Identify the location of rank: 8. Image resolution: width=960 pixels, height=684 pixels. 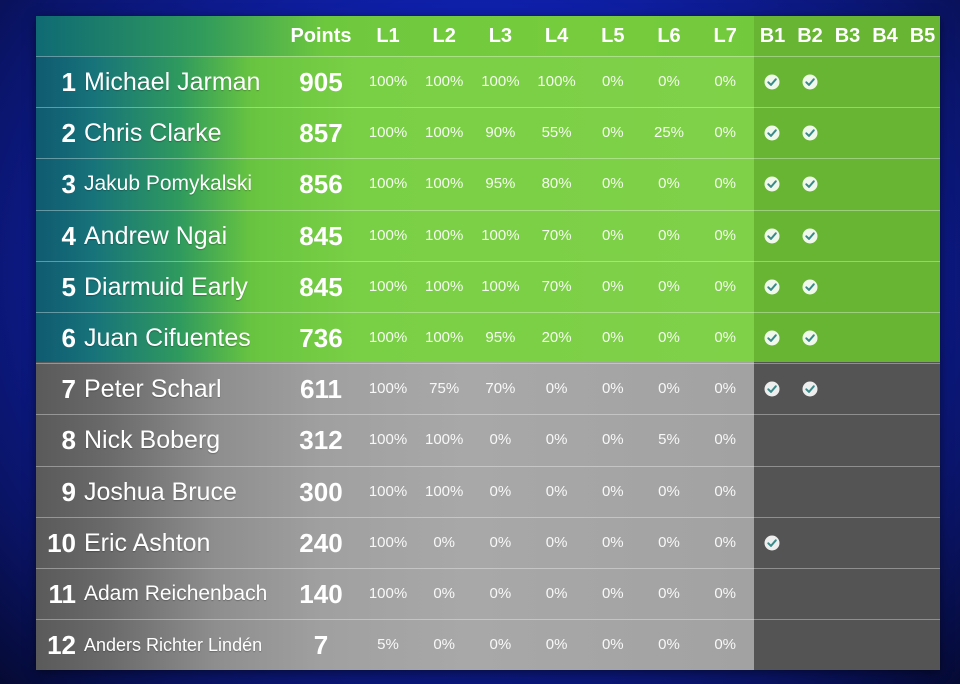
(68, 440).